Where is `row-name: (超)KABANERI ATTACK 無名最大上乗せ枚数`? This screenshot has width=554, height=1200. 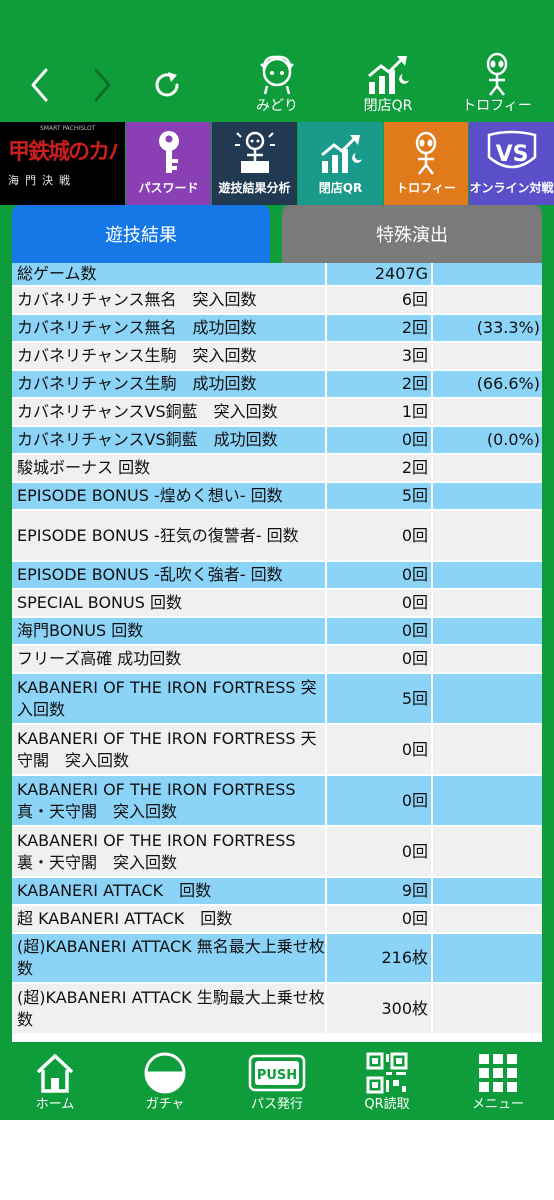
row-name: (超)KABANERI ATTACK 無名最大上乗せ枚数 is located at coordinates (169, 958).